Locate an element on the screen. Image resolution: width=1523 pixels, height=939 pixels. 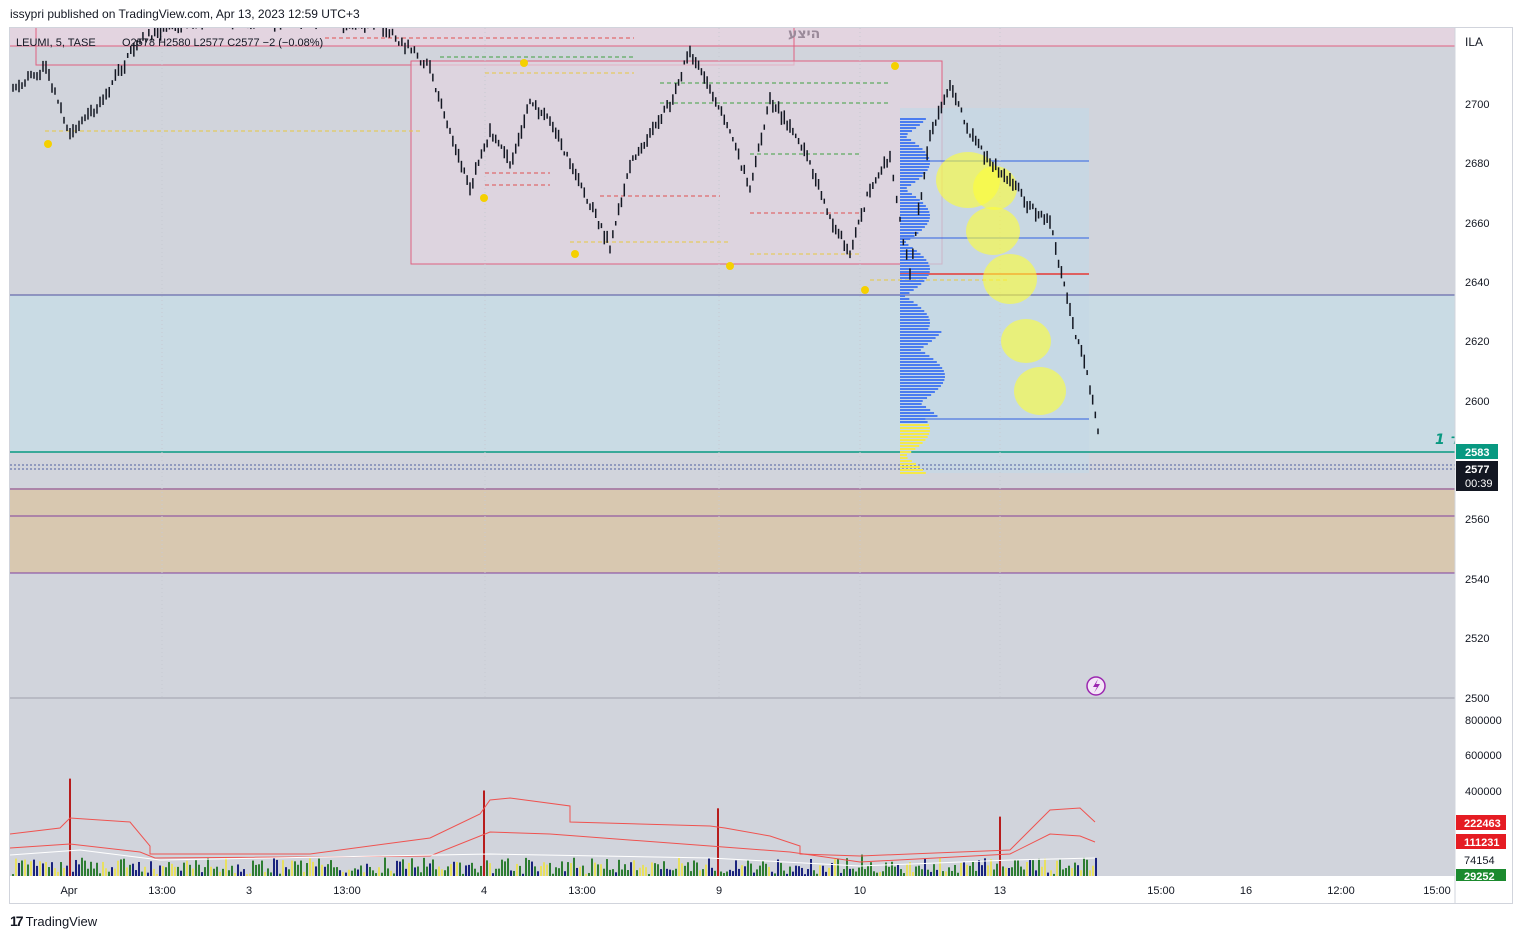
legend-symbol: LEUMI, 5, TASE is located at coordinates (56, 43).